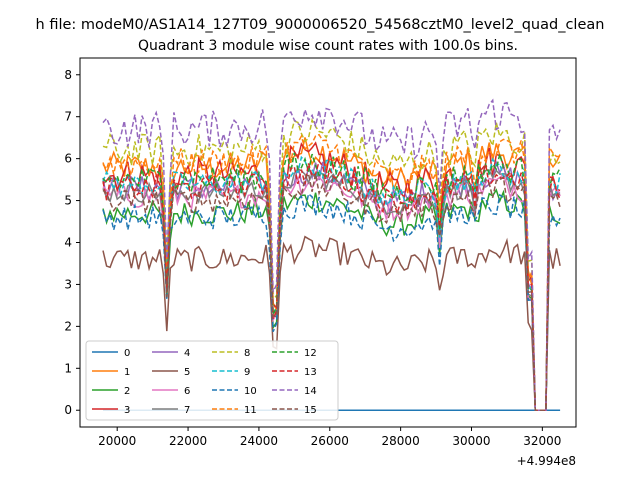 This screenshot has width=640, height=480. I want to click on legend-label-13: 13, so click(310, 372).